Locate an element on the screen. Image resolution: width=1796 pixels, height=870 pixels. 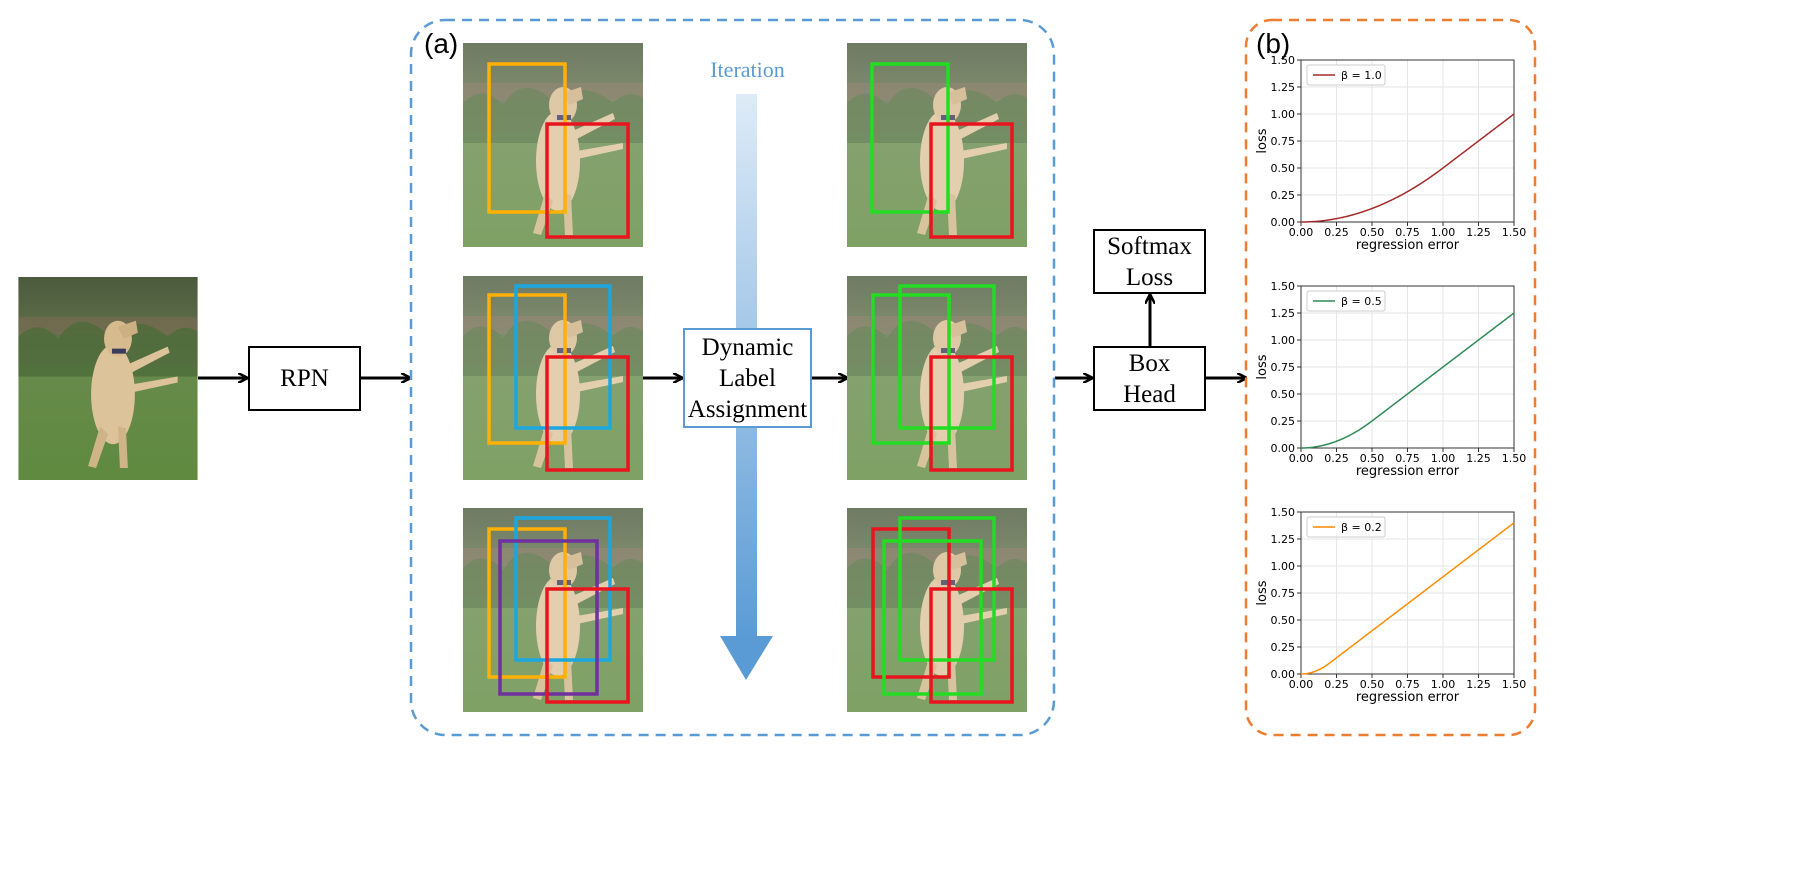
dla-line-1: Dynamic is located at coordinates (747, 347).